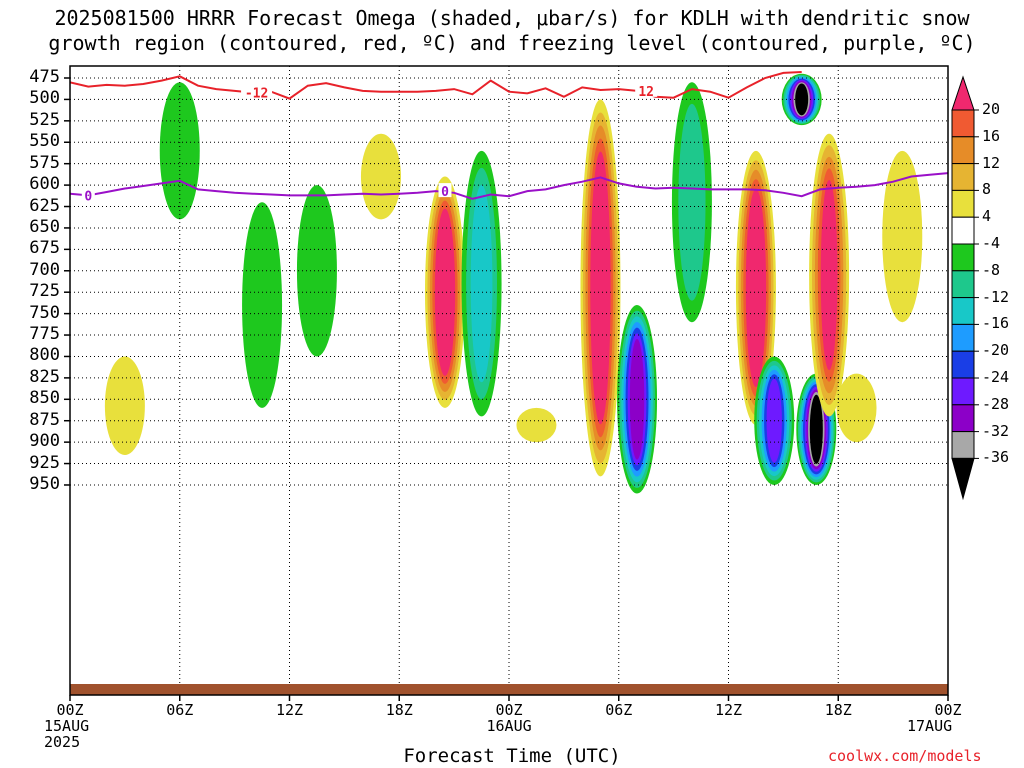  What do you see at coordinates (44, 312) in the screenshot?
I see `y-tick-label: 750` at bounding box center [44, 312].